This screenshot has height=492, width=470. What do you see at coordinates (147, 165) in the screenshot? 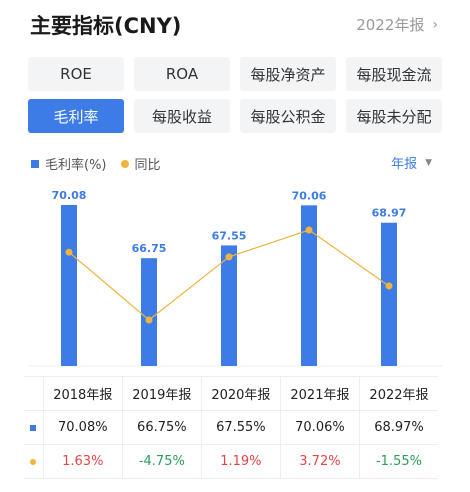
I see `legend-line-label: 同比` at bounding box center [147, 165].